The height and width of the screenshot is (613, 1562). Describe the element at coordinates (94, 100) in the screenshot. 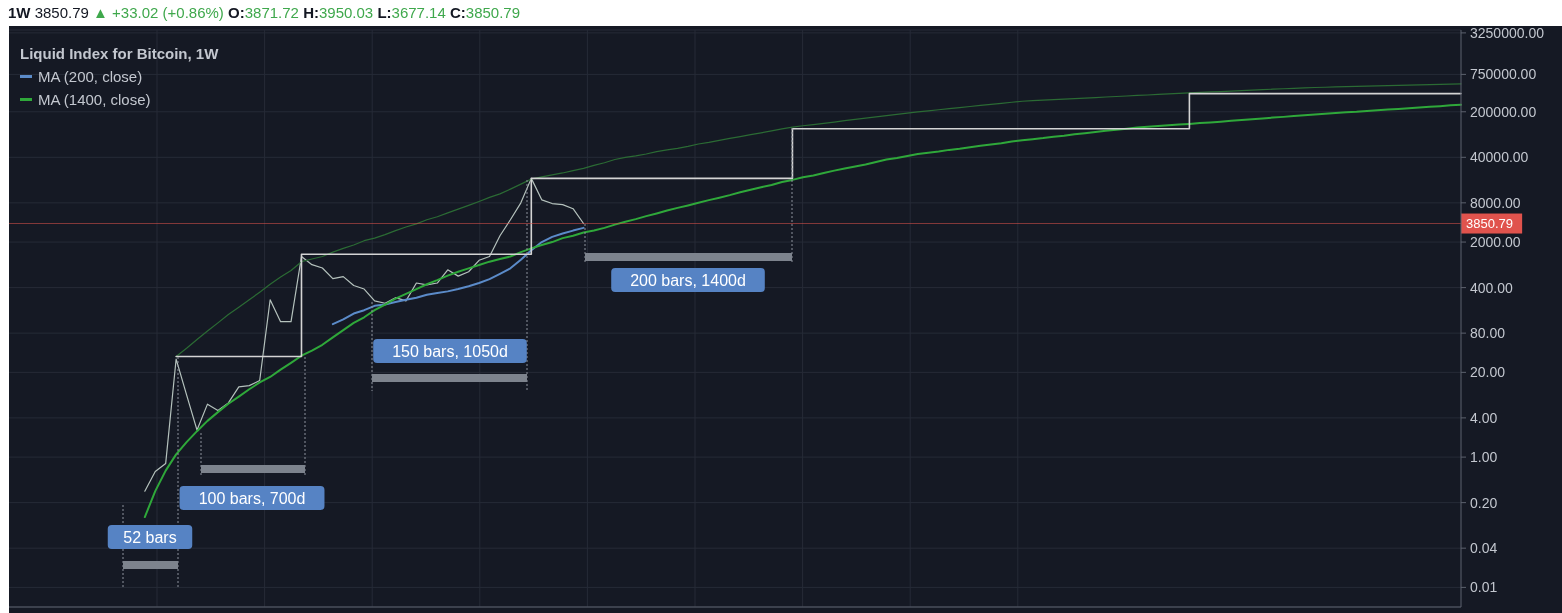

I see `legend-label: MA (1400, close)` at that location.